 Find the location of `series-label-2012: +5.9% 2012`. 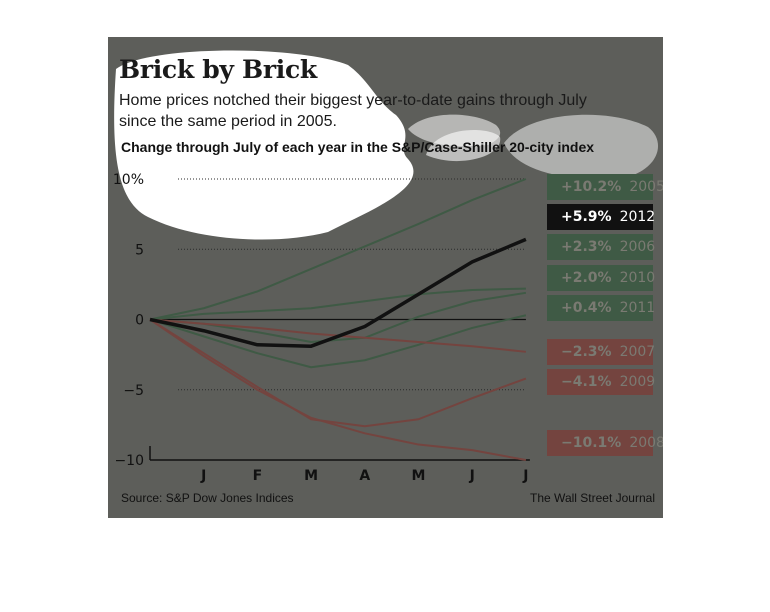

series-label-2012: +5.9% 2012 is located at coordinates (601, 217).